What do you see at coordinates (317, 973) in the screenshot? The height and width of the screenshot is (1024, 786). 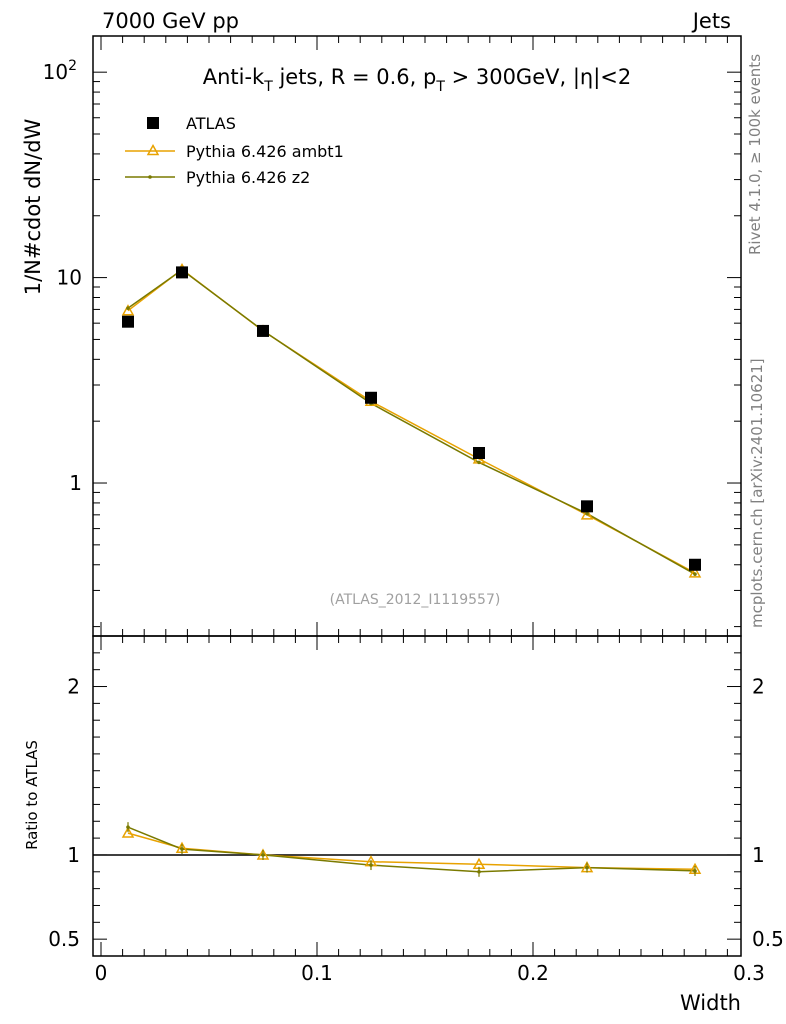 I see `x-tick-label: 0.1` at bounding box center [317, 973].